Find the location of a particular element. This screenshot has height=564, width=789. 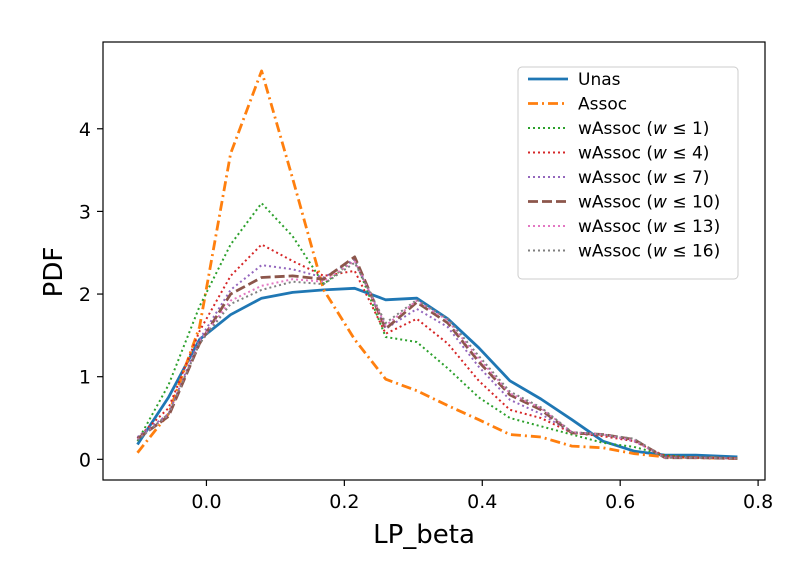

legend-box is located at coordinates (628, 173).